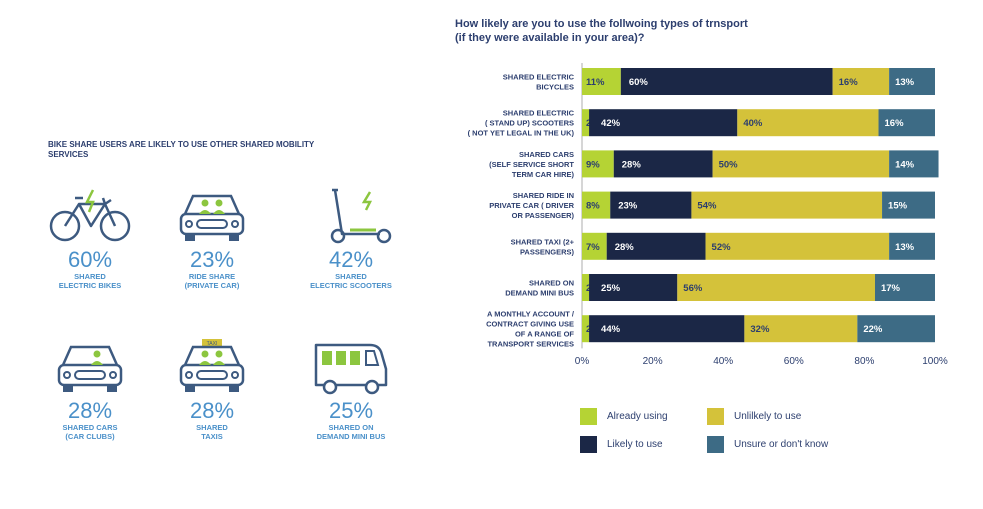 The width and height of the screenshot is (983, 509). What do you see at coordinates (729, 164) in the screenshot?
I see `data-label: 50%` at bounding box center [729, 164].